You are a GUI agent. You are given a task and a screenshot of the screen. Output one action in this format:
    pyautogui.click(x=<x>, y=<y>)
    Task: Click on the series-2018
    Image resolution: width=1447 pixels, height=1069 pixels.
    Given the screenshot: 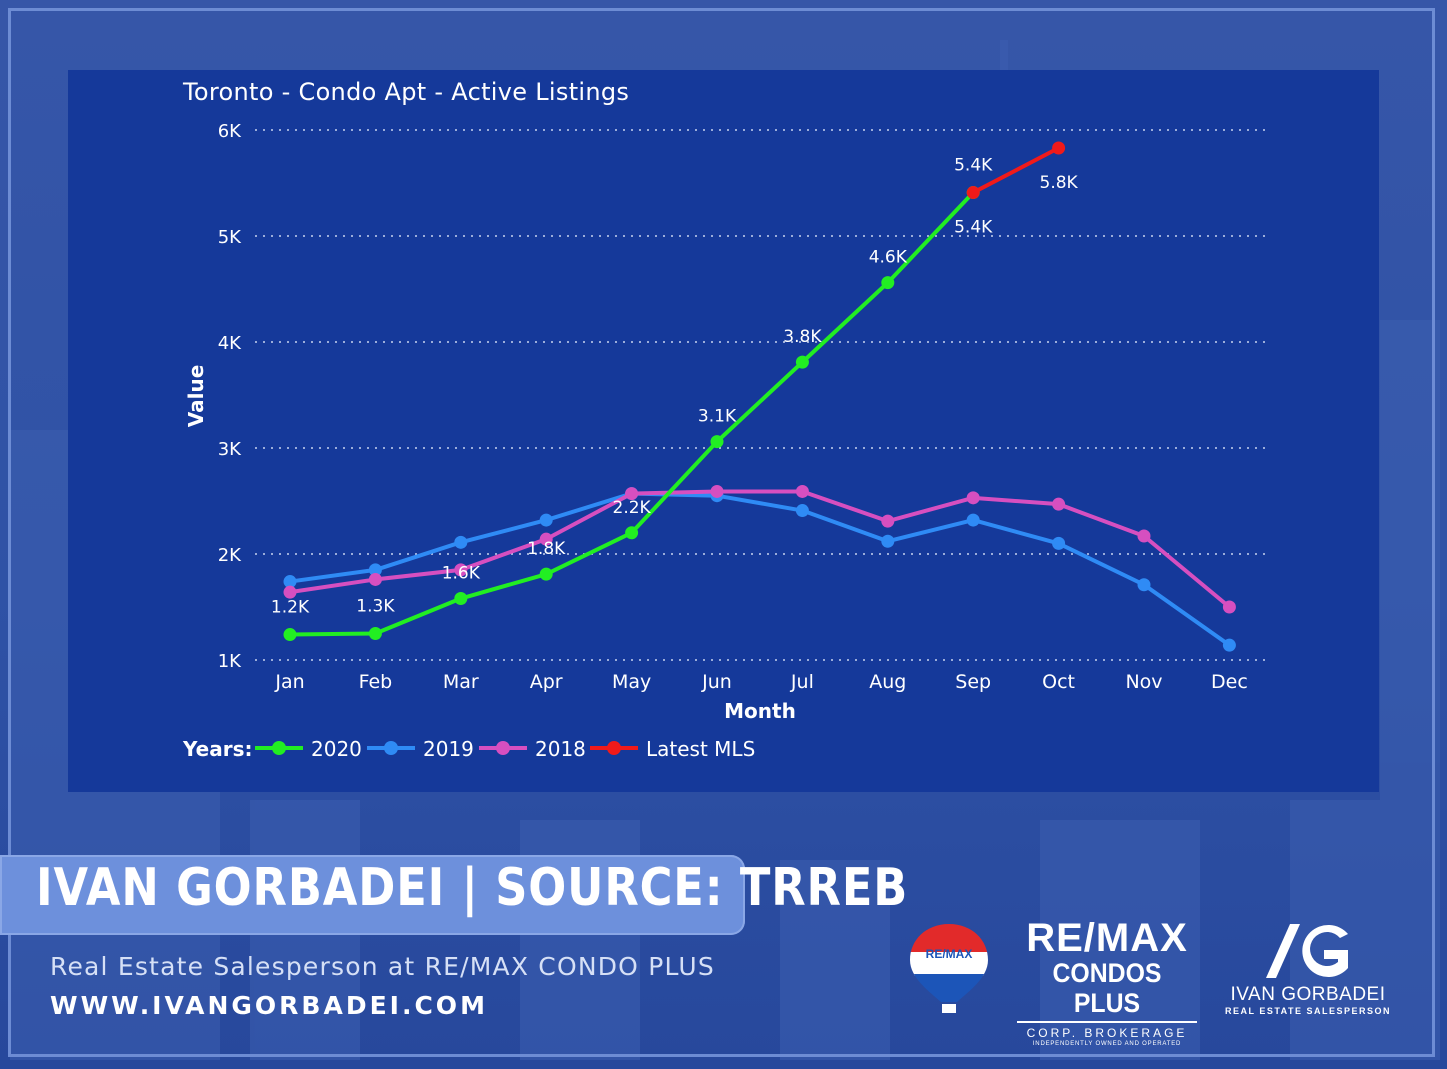 What is the action you would take?
    pyautogui.click(x=759, y=549)
    